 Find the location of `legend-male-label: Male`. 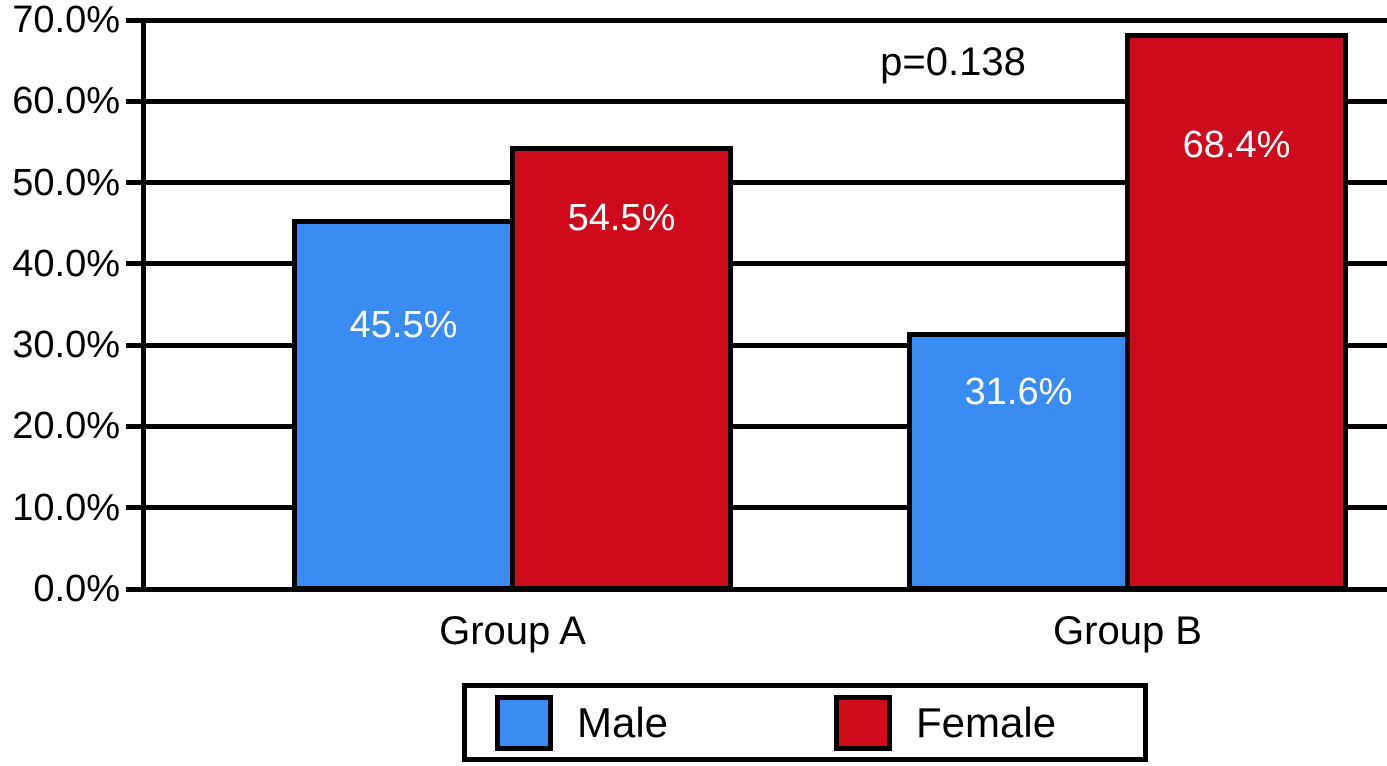

legend-male-label: Male is located at coordinates (623, 722).